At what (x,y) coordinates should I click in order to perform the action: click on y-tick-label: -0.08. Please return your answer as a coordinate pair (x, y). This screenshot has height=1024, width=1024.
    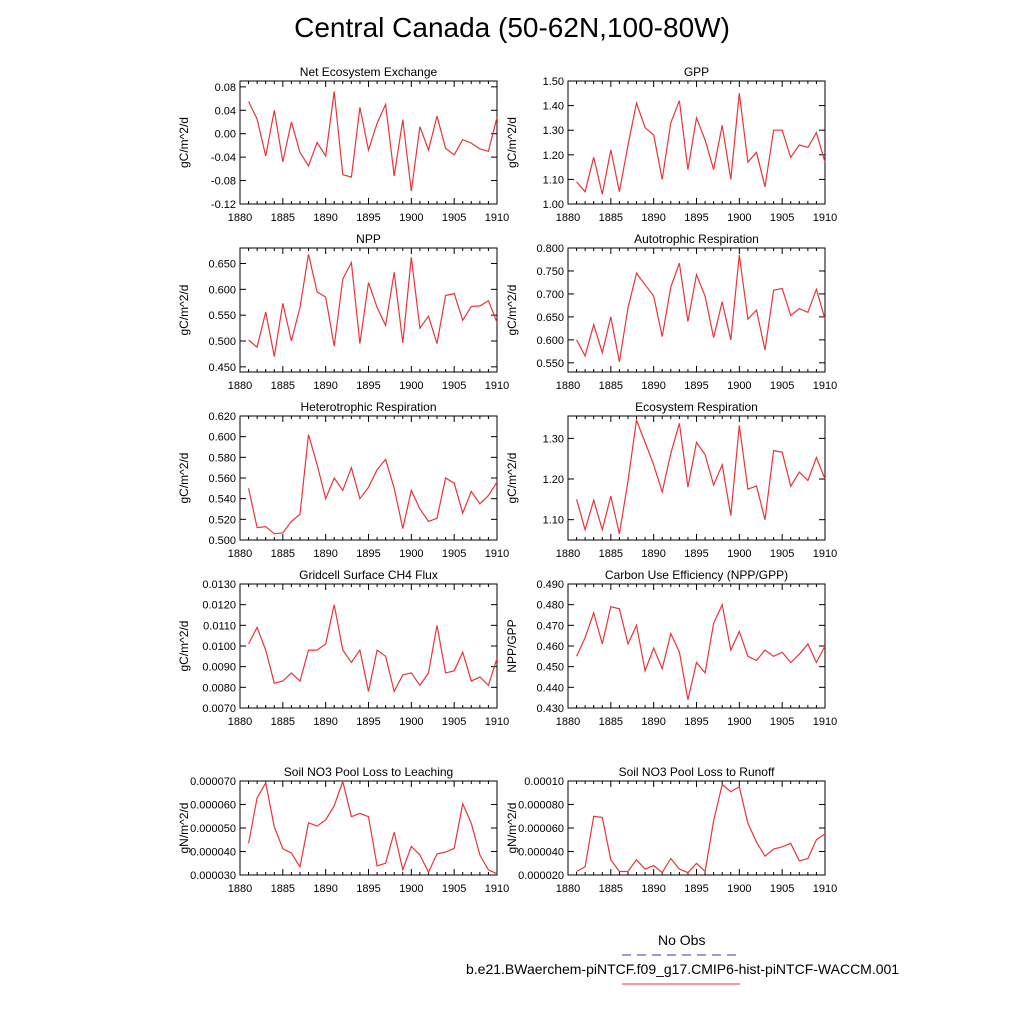
    Looking at the image, I should click on (223, 182).